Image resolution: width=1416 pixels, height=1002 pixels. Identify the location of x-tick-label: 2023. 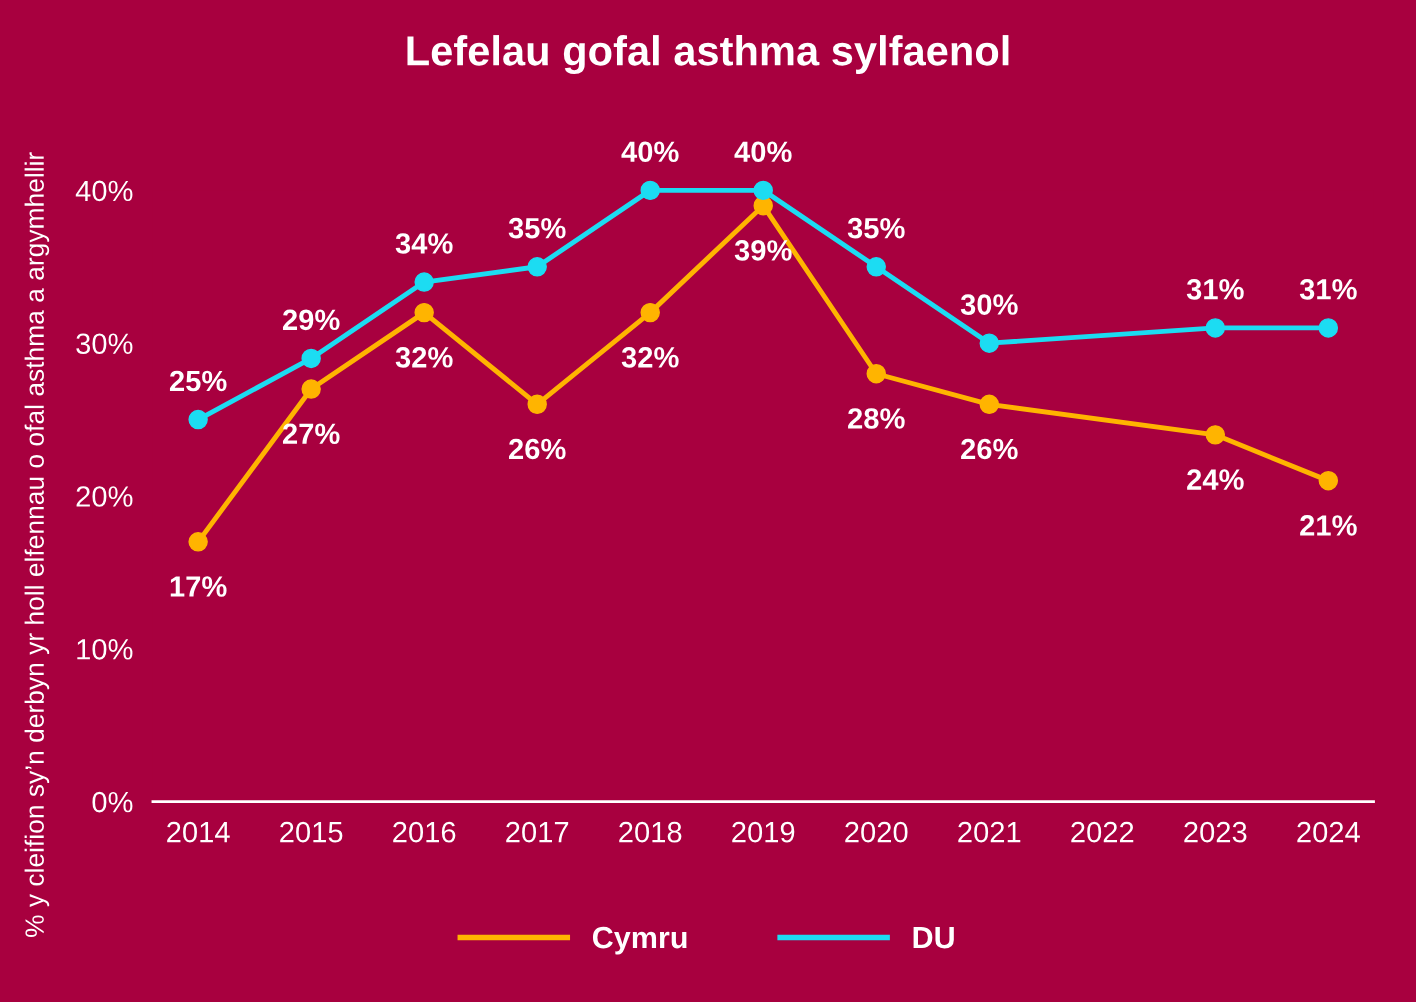
(1215, 832).